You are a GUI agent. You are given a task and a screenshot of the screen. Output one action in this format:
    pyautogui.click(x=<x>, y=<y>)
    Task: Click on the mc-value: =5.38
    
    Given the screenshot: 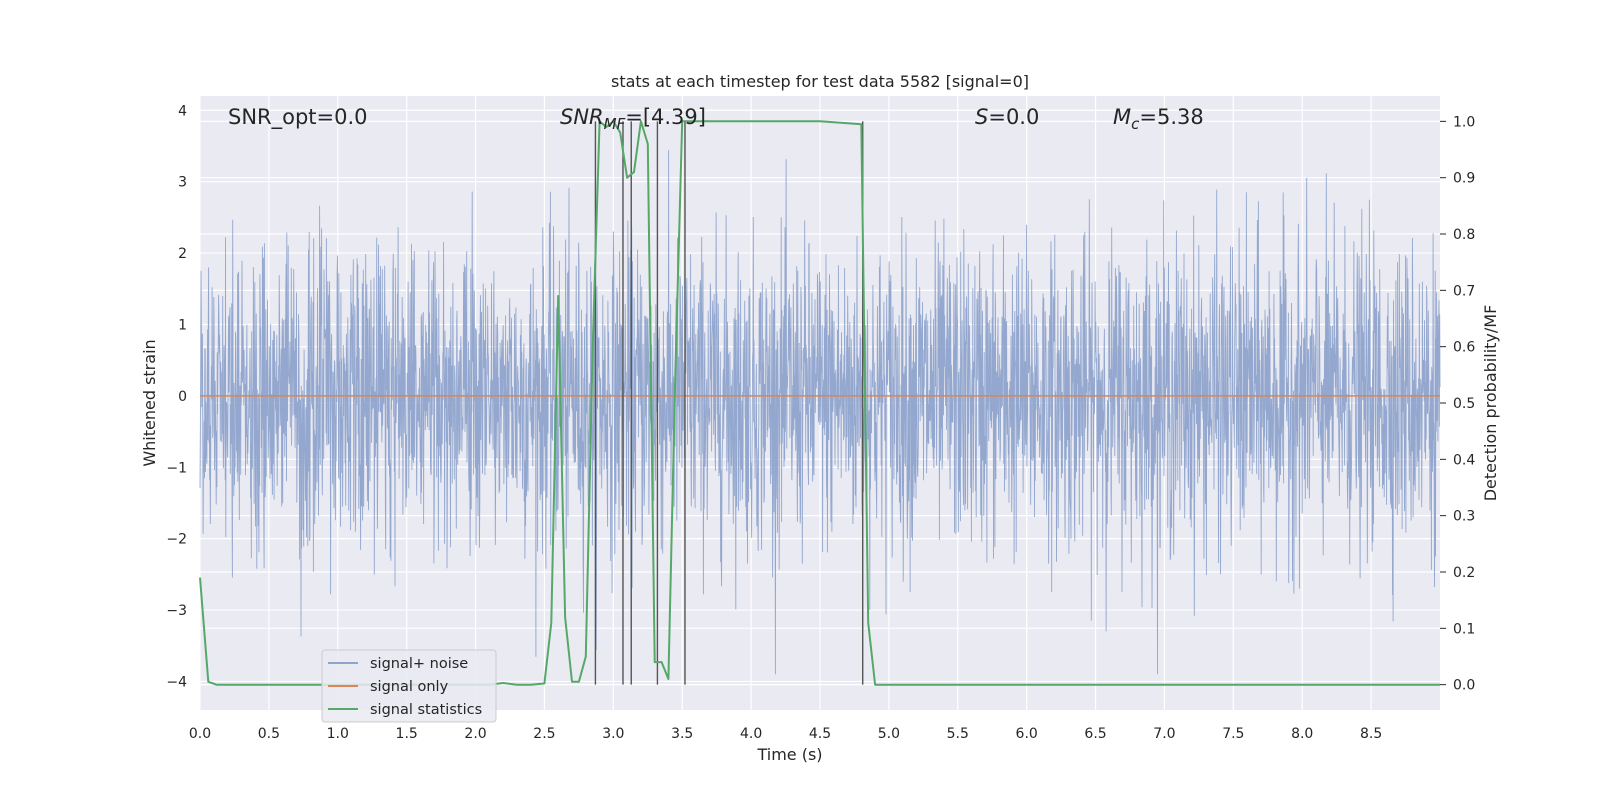 What is the action you would take?
    pyautogui.click(x=1171, y=117)
    